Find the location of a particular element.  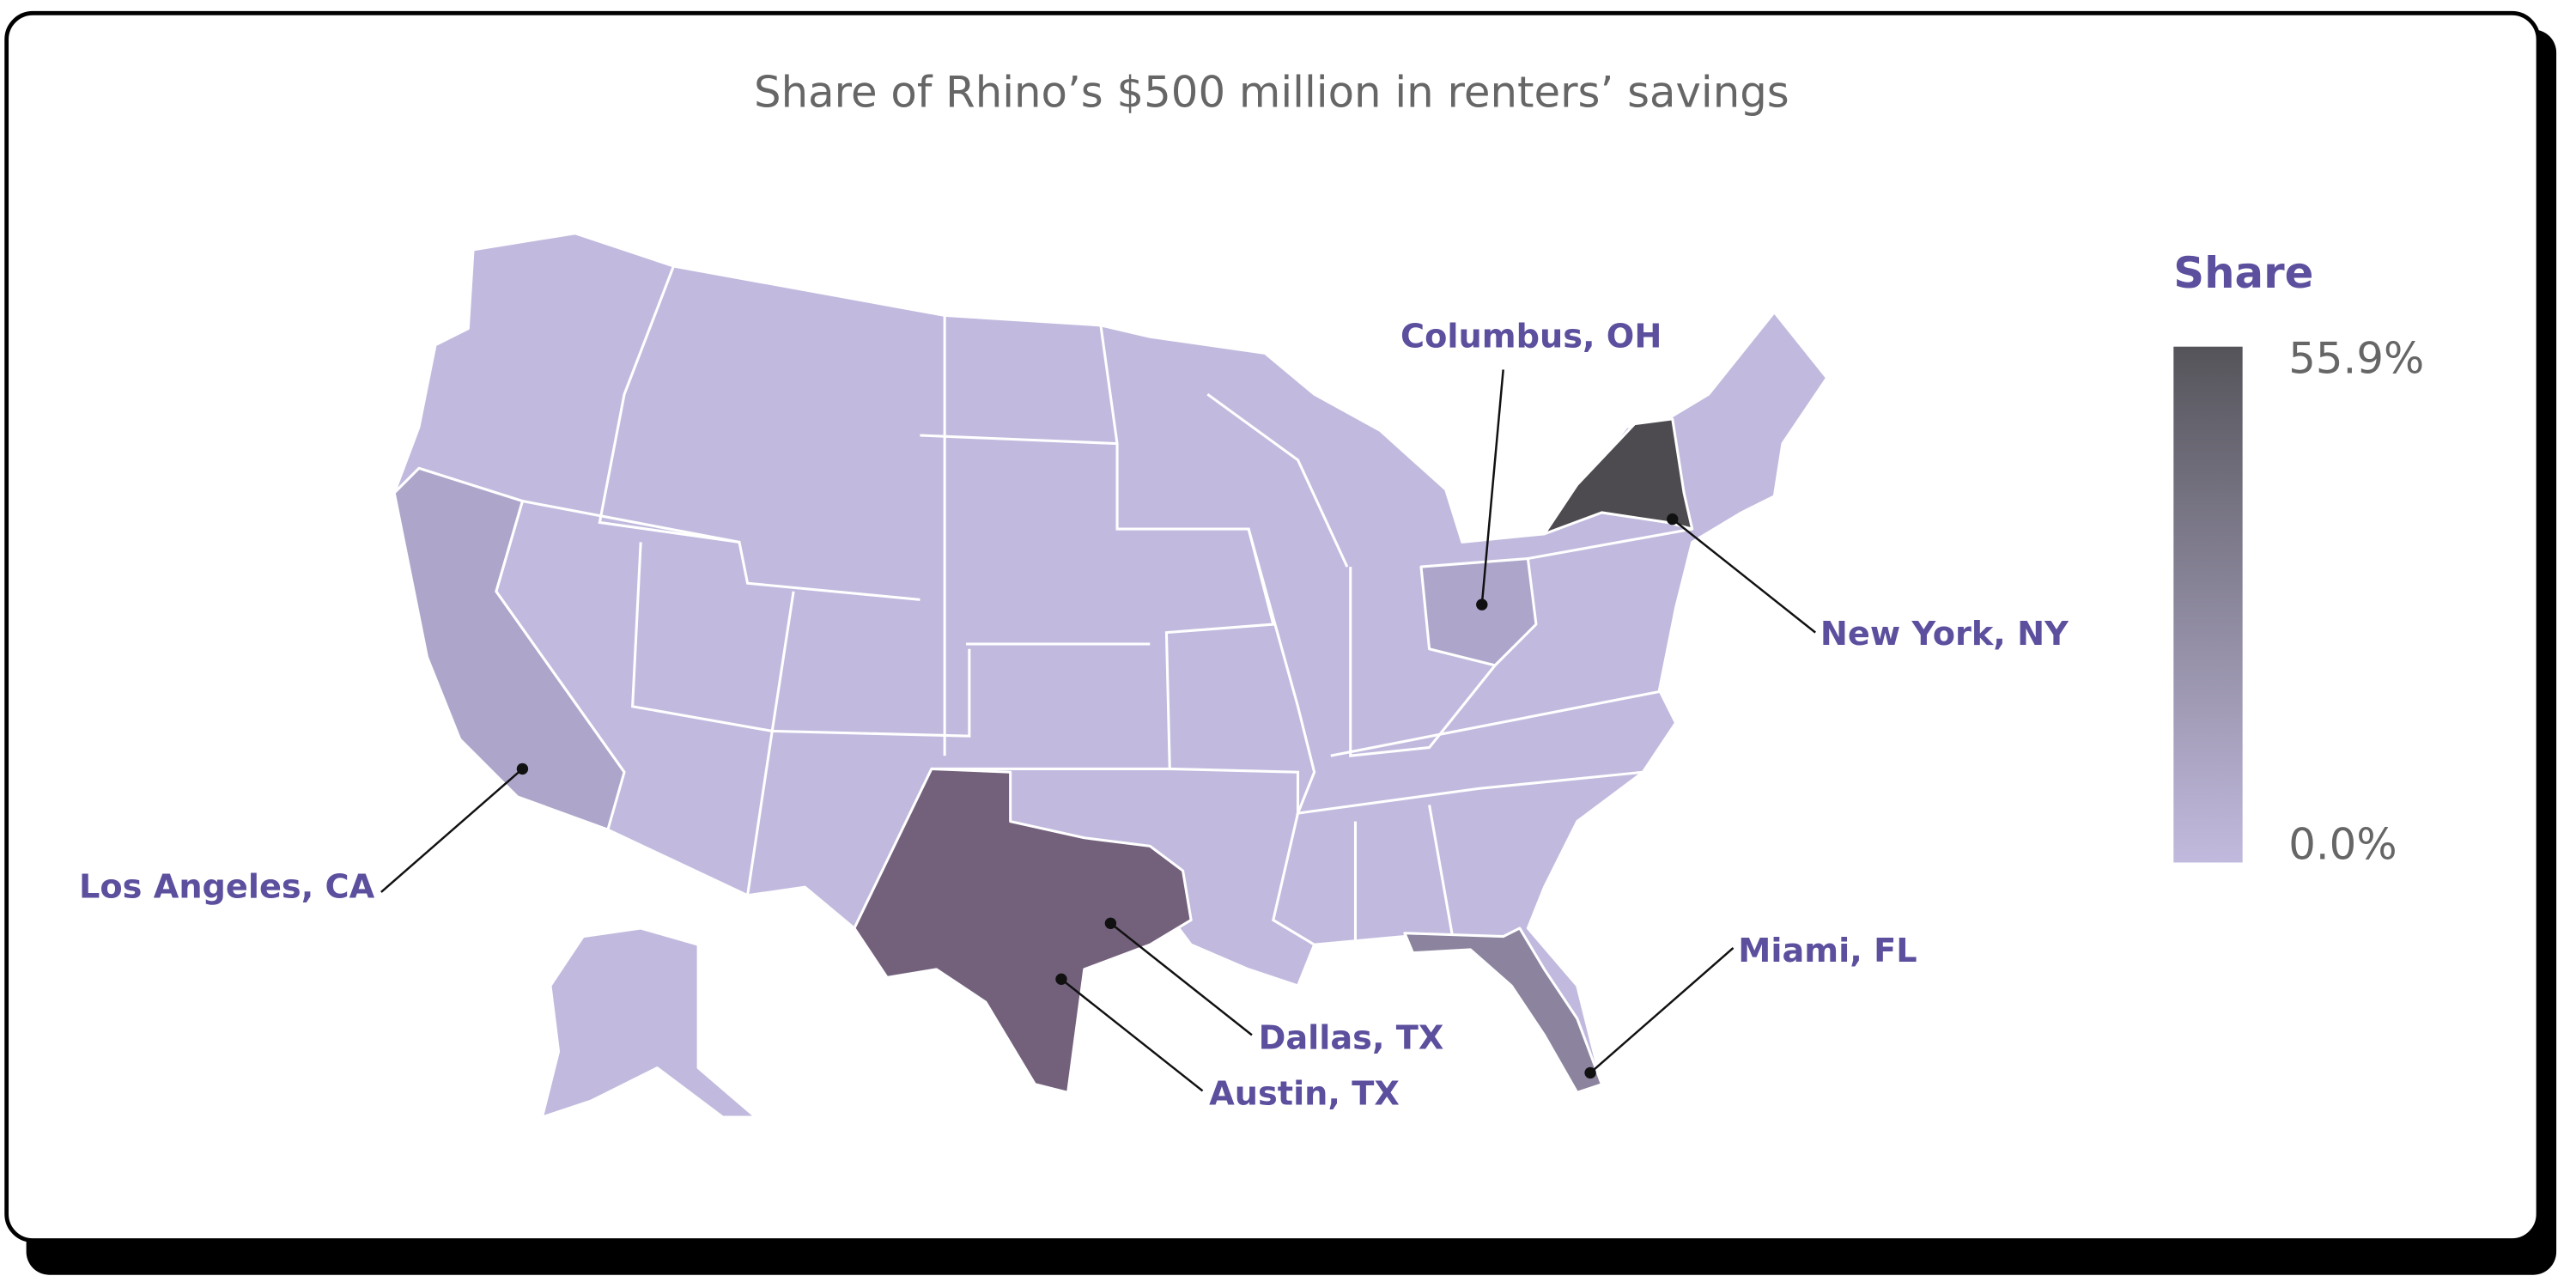

callout-label: Dallas, TX is located at coordinates (1352, 1038).